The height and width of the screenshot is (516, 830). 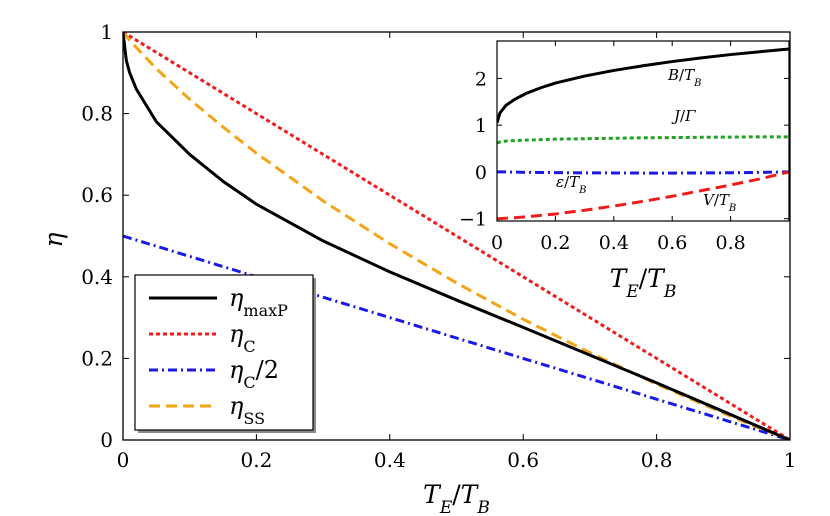 I want to click on main-x-axis-label: TE/TB, so click(x=456, y=498).